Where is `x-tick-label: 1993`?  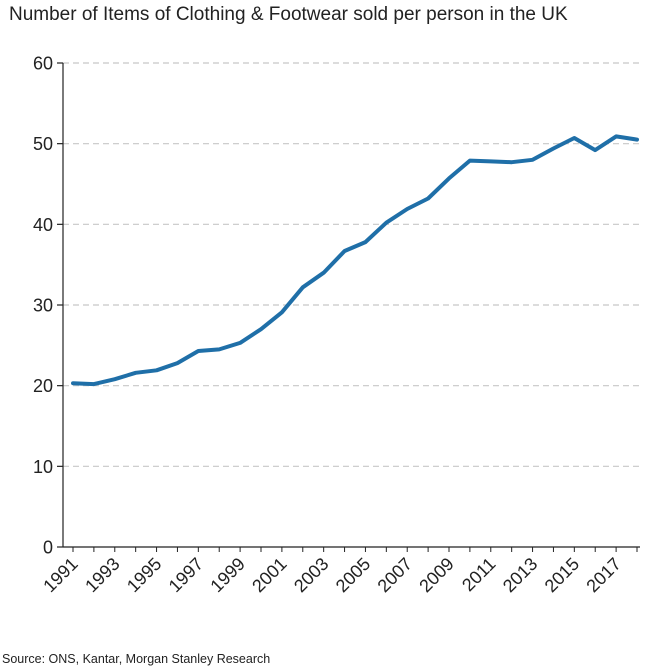 x-tick-label: 1993 is located at coordinates (102, 575).